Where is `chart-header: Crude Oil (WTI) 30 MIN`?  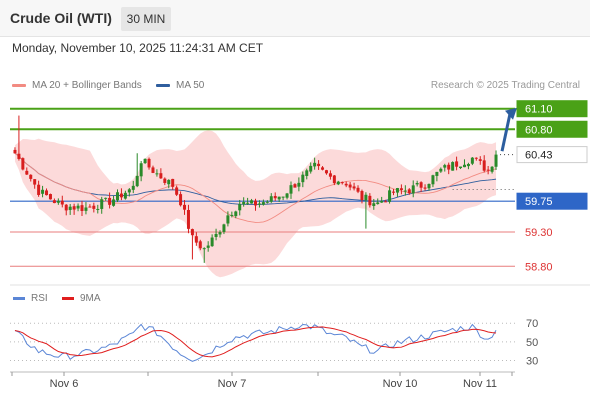
chart-header: Crude Oil (WTI) 30 MIN is located at coordinates (295, 18).